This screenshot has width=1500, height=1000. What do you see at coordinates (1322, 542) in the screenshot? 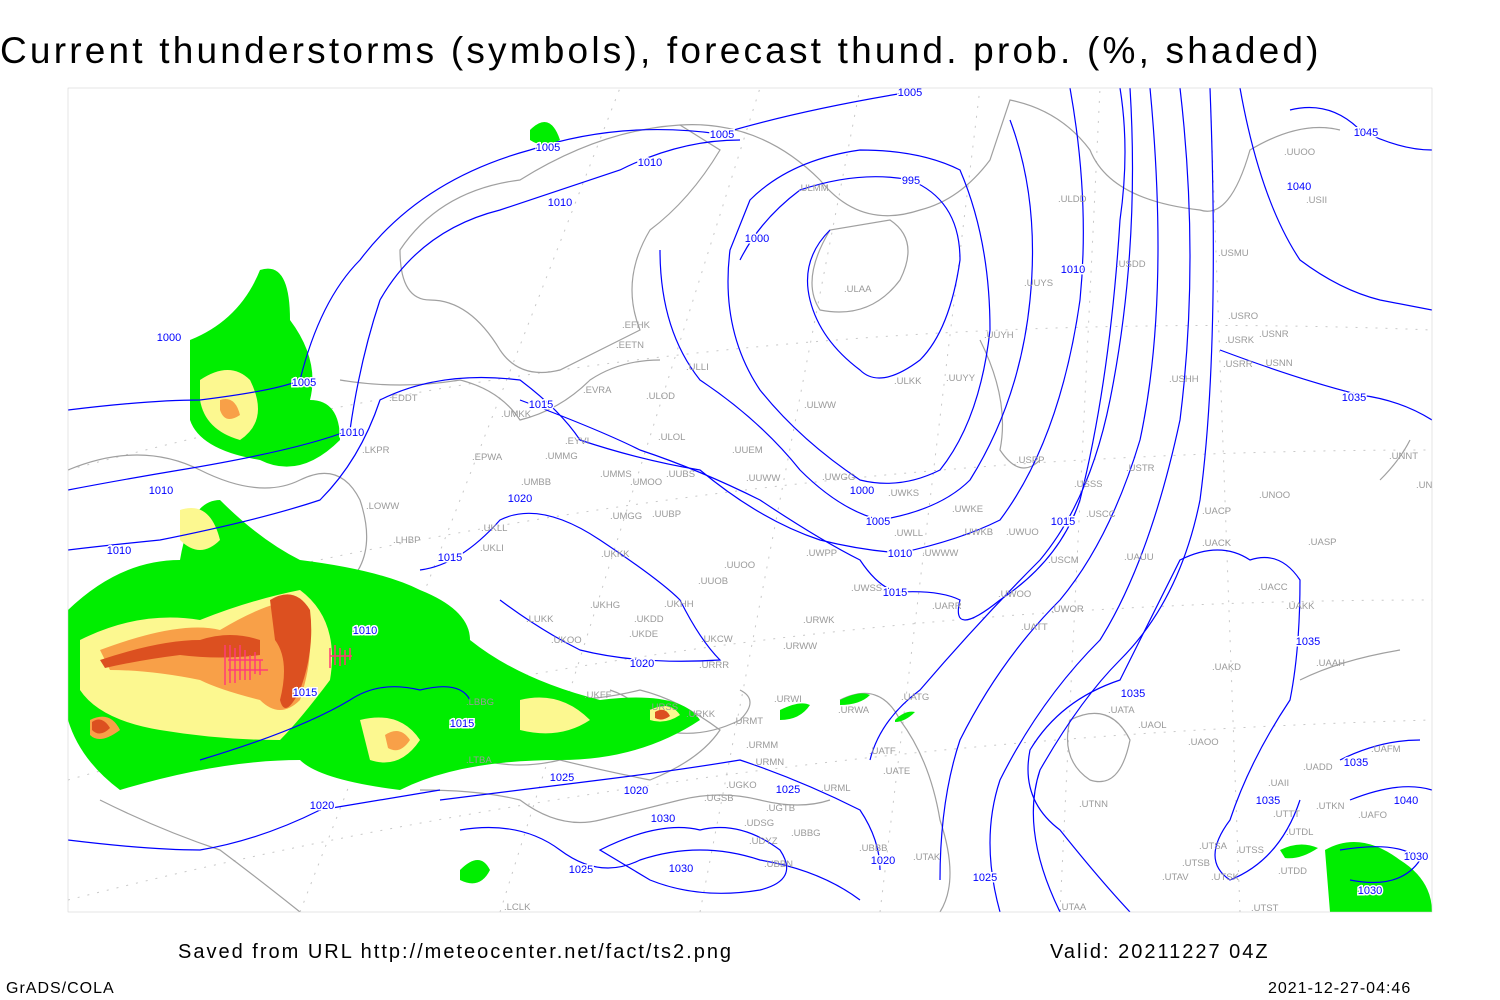
I see `station-label: .UASP` at bounding box center [1322, 542].